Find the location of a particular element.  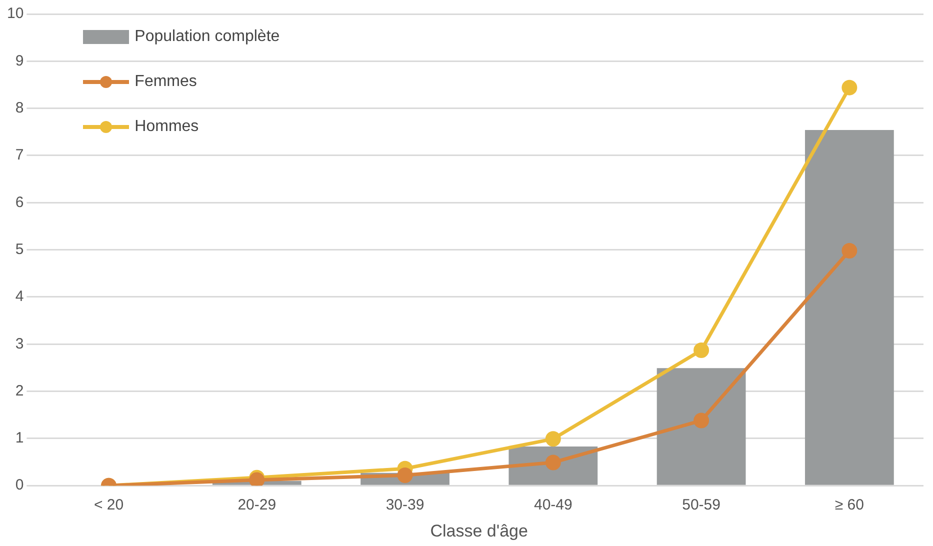

y-tick-label: 2 is located at coordinates (19, 391).